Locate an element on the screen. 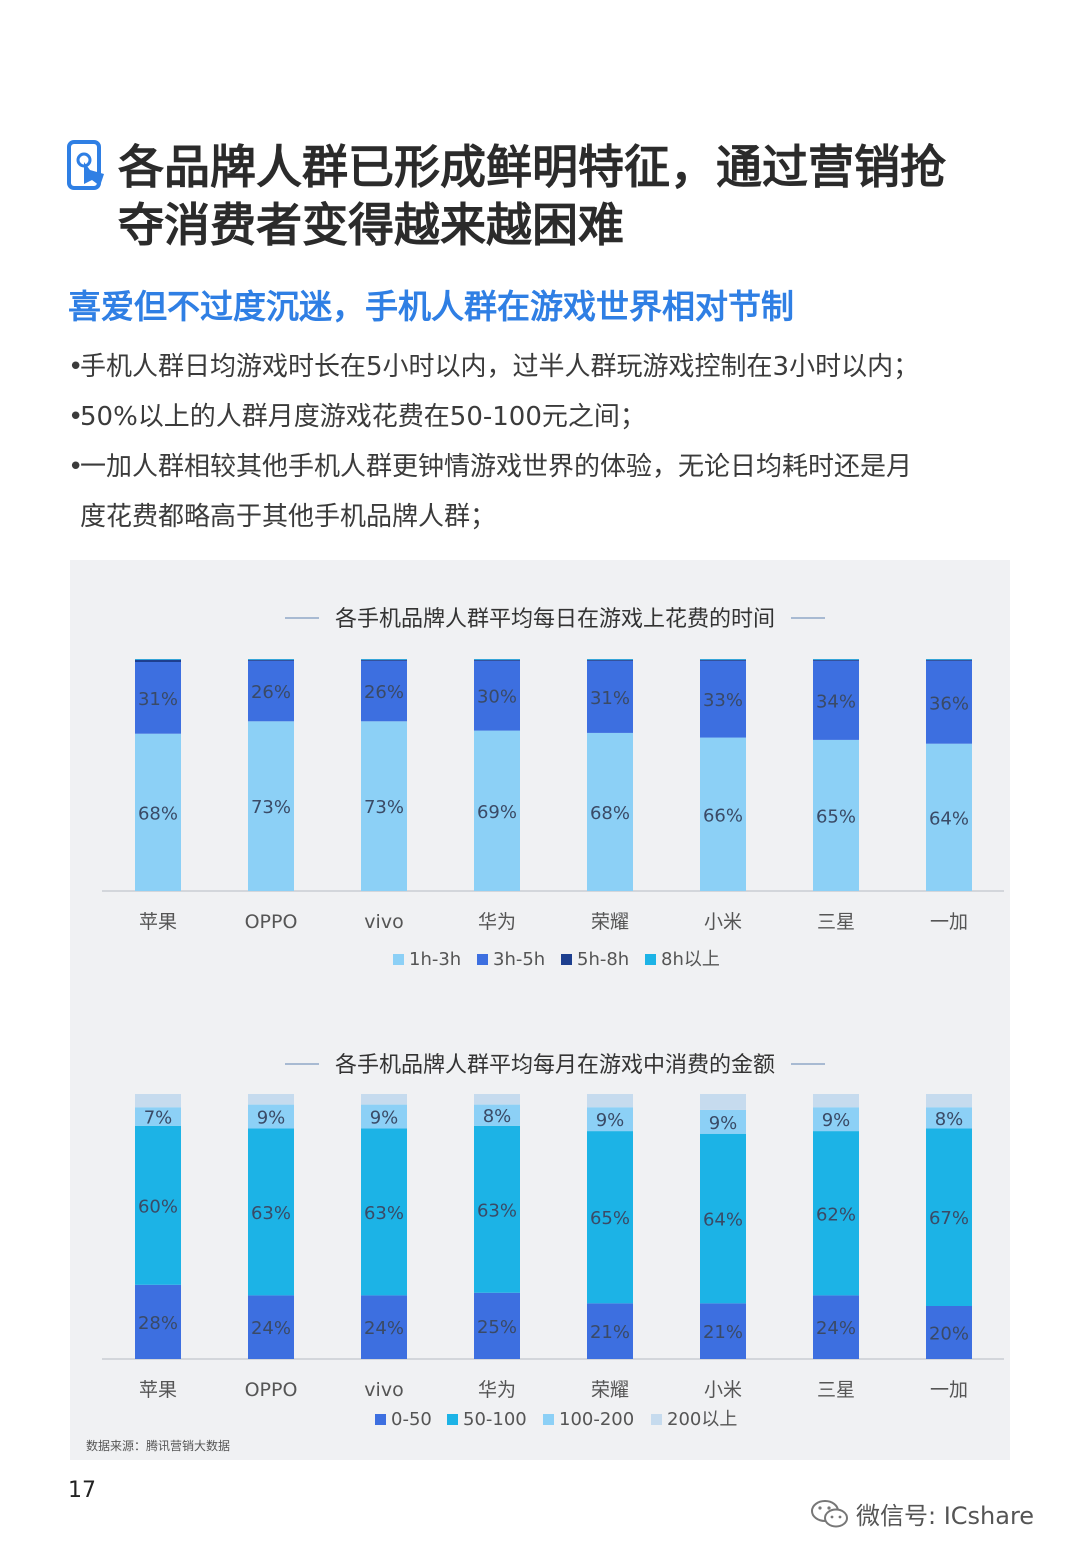 The width and height of the screenshot is (1080, 1560). x-tick-label: 华为 is located at coordinates (497, 922).